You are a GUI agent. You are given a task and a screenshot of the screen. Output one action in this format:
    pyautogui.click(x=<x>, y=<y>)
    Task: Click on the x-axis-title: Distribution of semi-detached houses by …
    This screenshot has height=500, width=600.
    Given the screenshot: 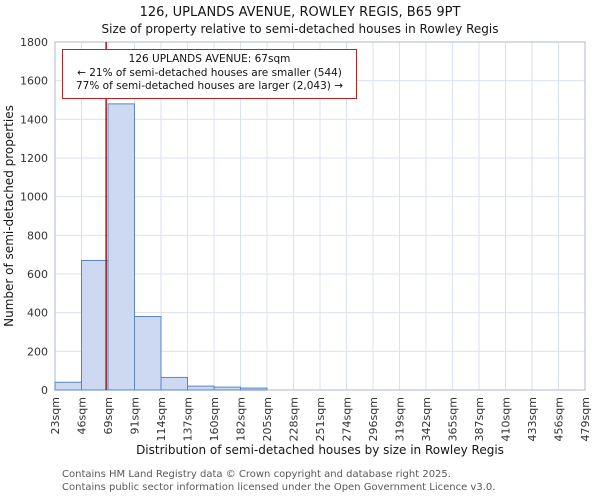 What is the action you would take?
    pyautogui.click(x=320, y=450)
    